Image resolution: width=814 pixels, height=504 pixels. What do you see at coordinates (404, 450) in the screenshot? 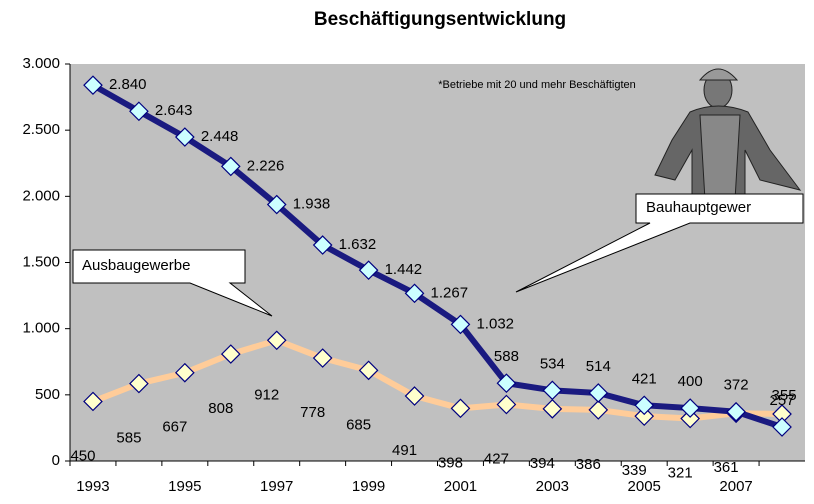
I see `data-label: 491` at bounding box center [404, 450].